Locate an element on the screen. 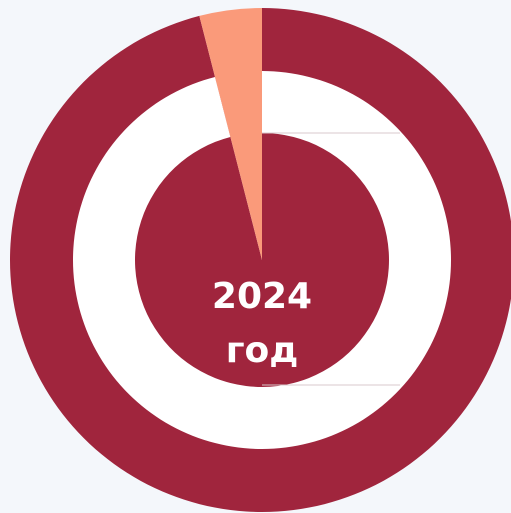 The image size is (511, 513). slice is located at coordinates (230, 133).